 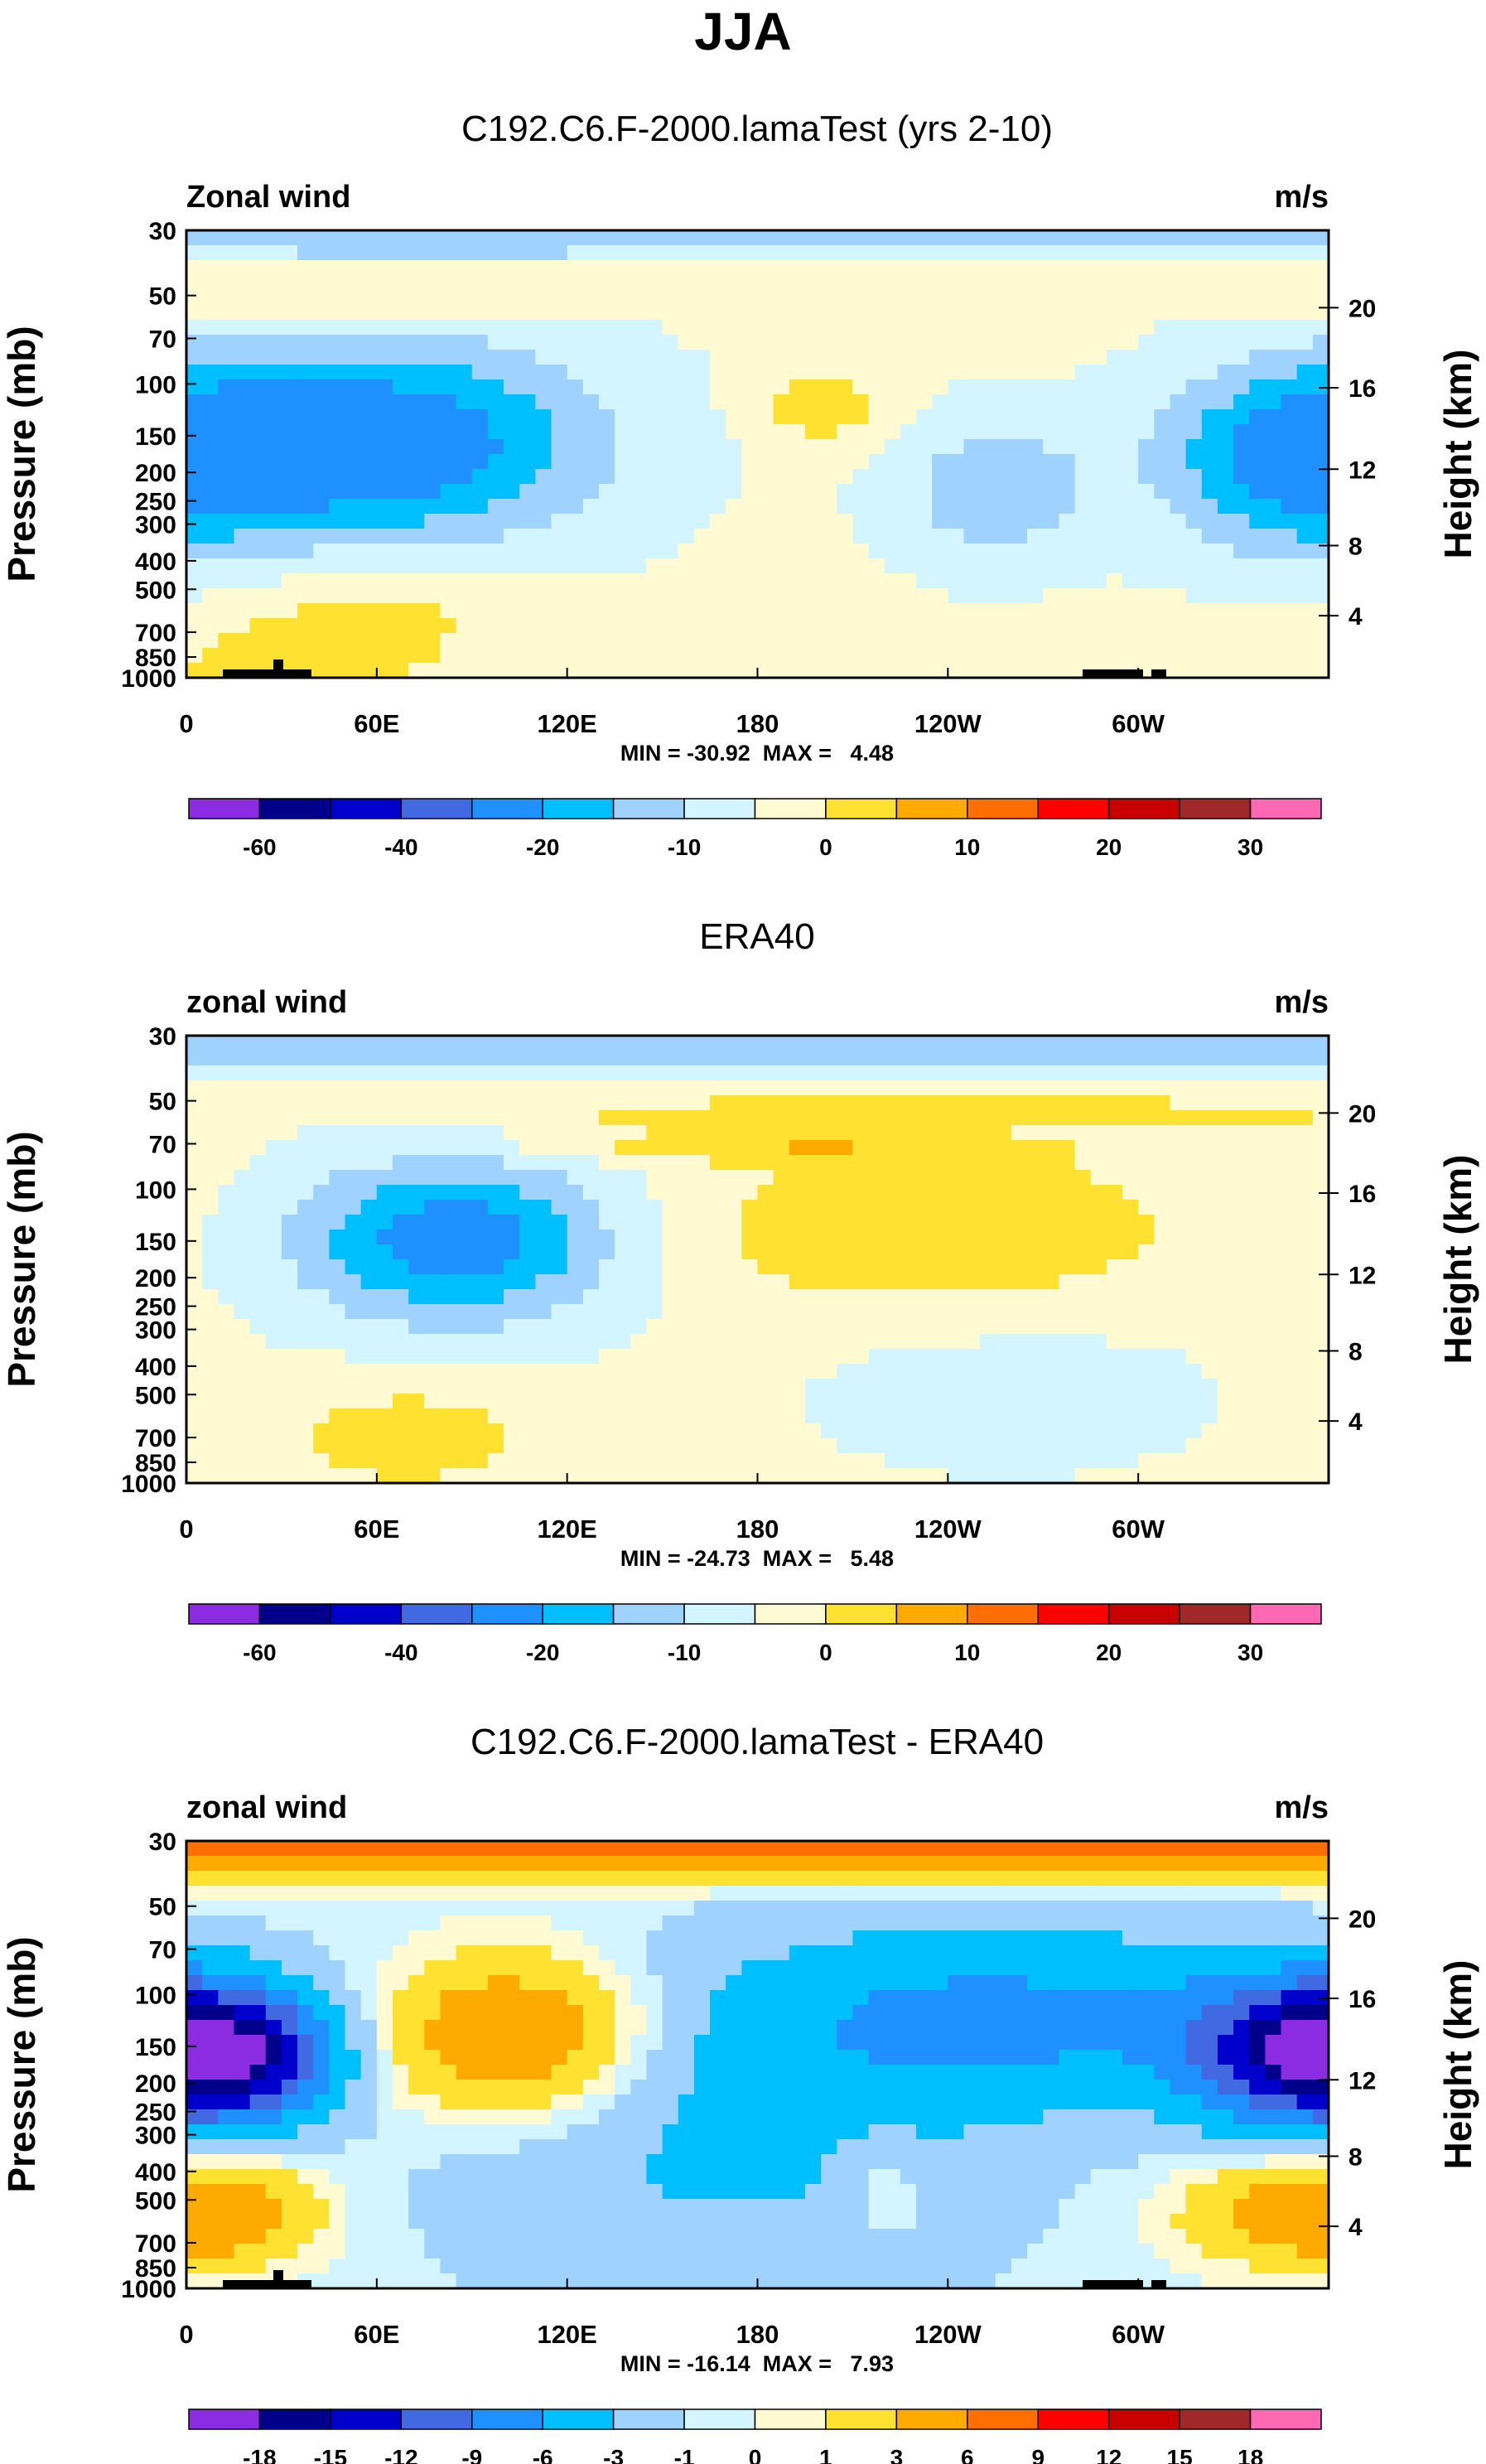 What do you see at coordinates (155, 1367) in the screenshot?
I see `y-tick-label: 400` at bounding box center [155, 1367].